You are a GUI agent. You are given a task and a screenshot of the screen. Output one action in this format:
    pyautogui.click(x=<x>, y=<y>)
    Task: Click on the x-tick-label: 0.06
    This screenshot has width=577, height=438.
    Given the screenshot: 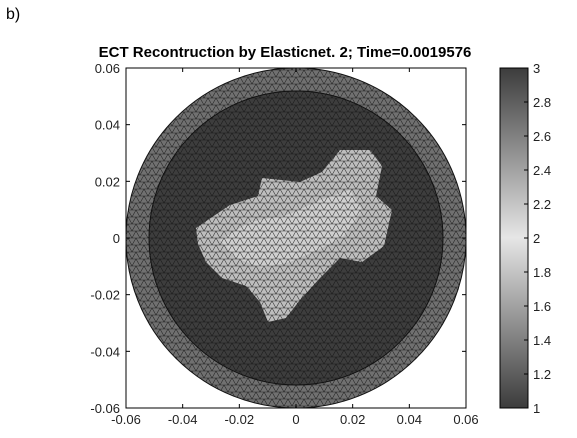 What is the action you would take?
    pyautogui.click(x=465, y=419)
    